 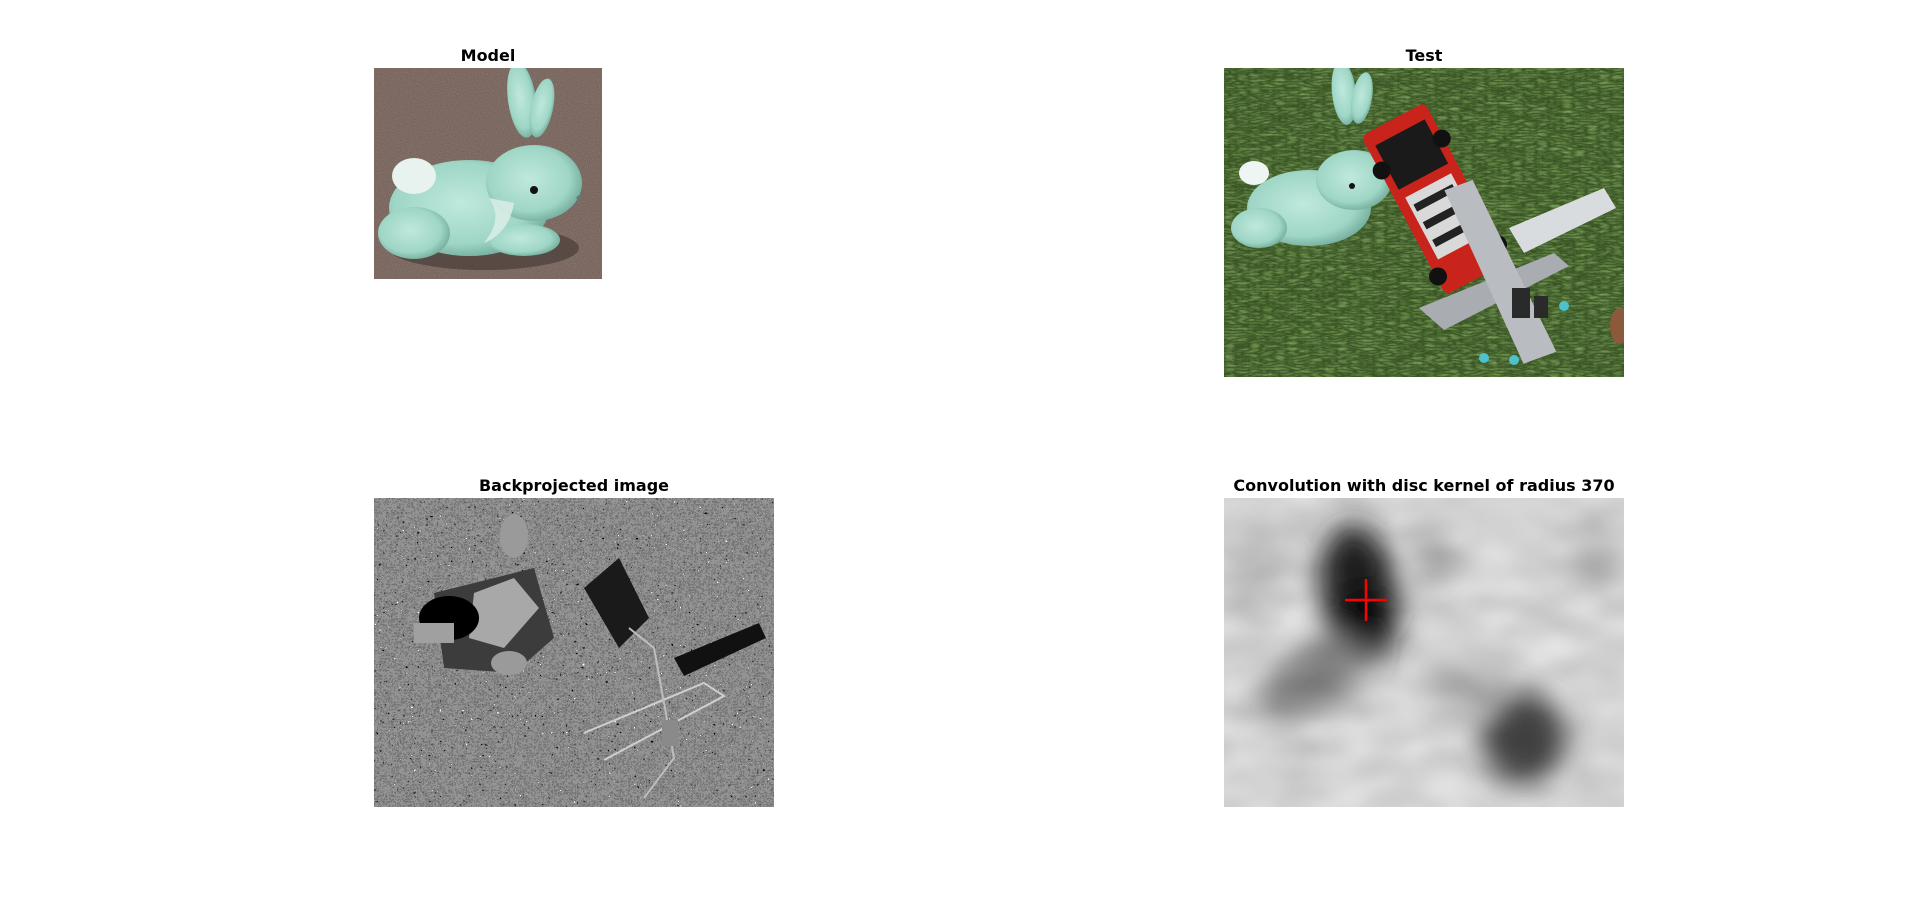 I want to click on backprojected-image, so click(x=574, y=652).